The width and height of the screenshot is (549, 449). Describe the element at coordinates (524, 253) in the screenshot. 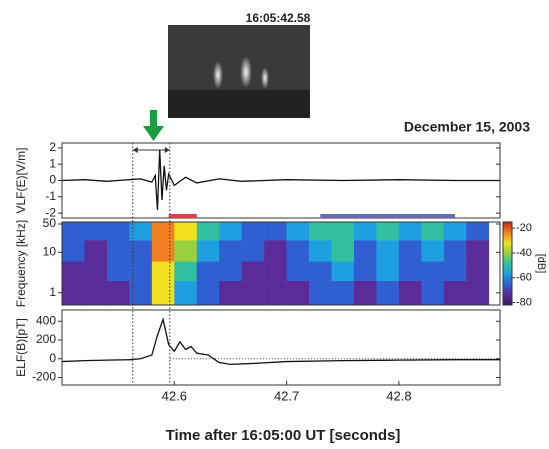

I see `colorbar-tick-label: -40` at that location.